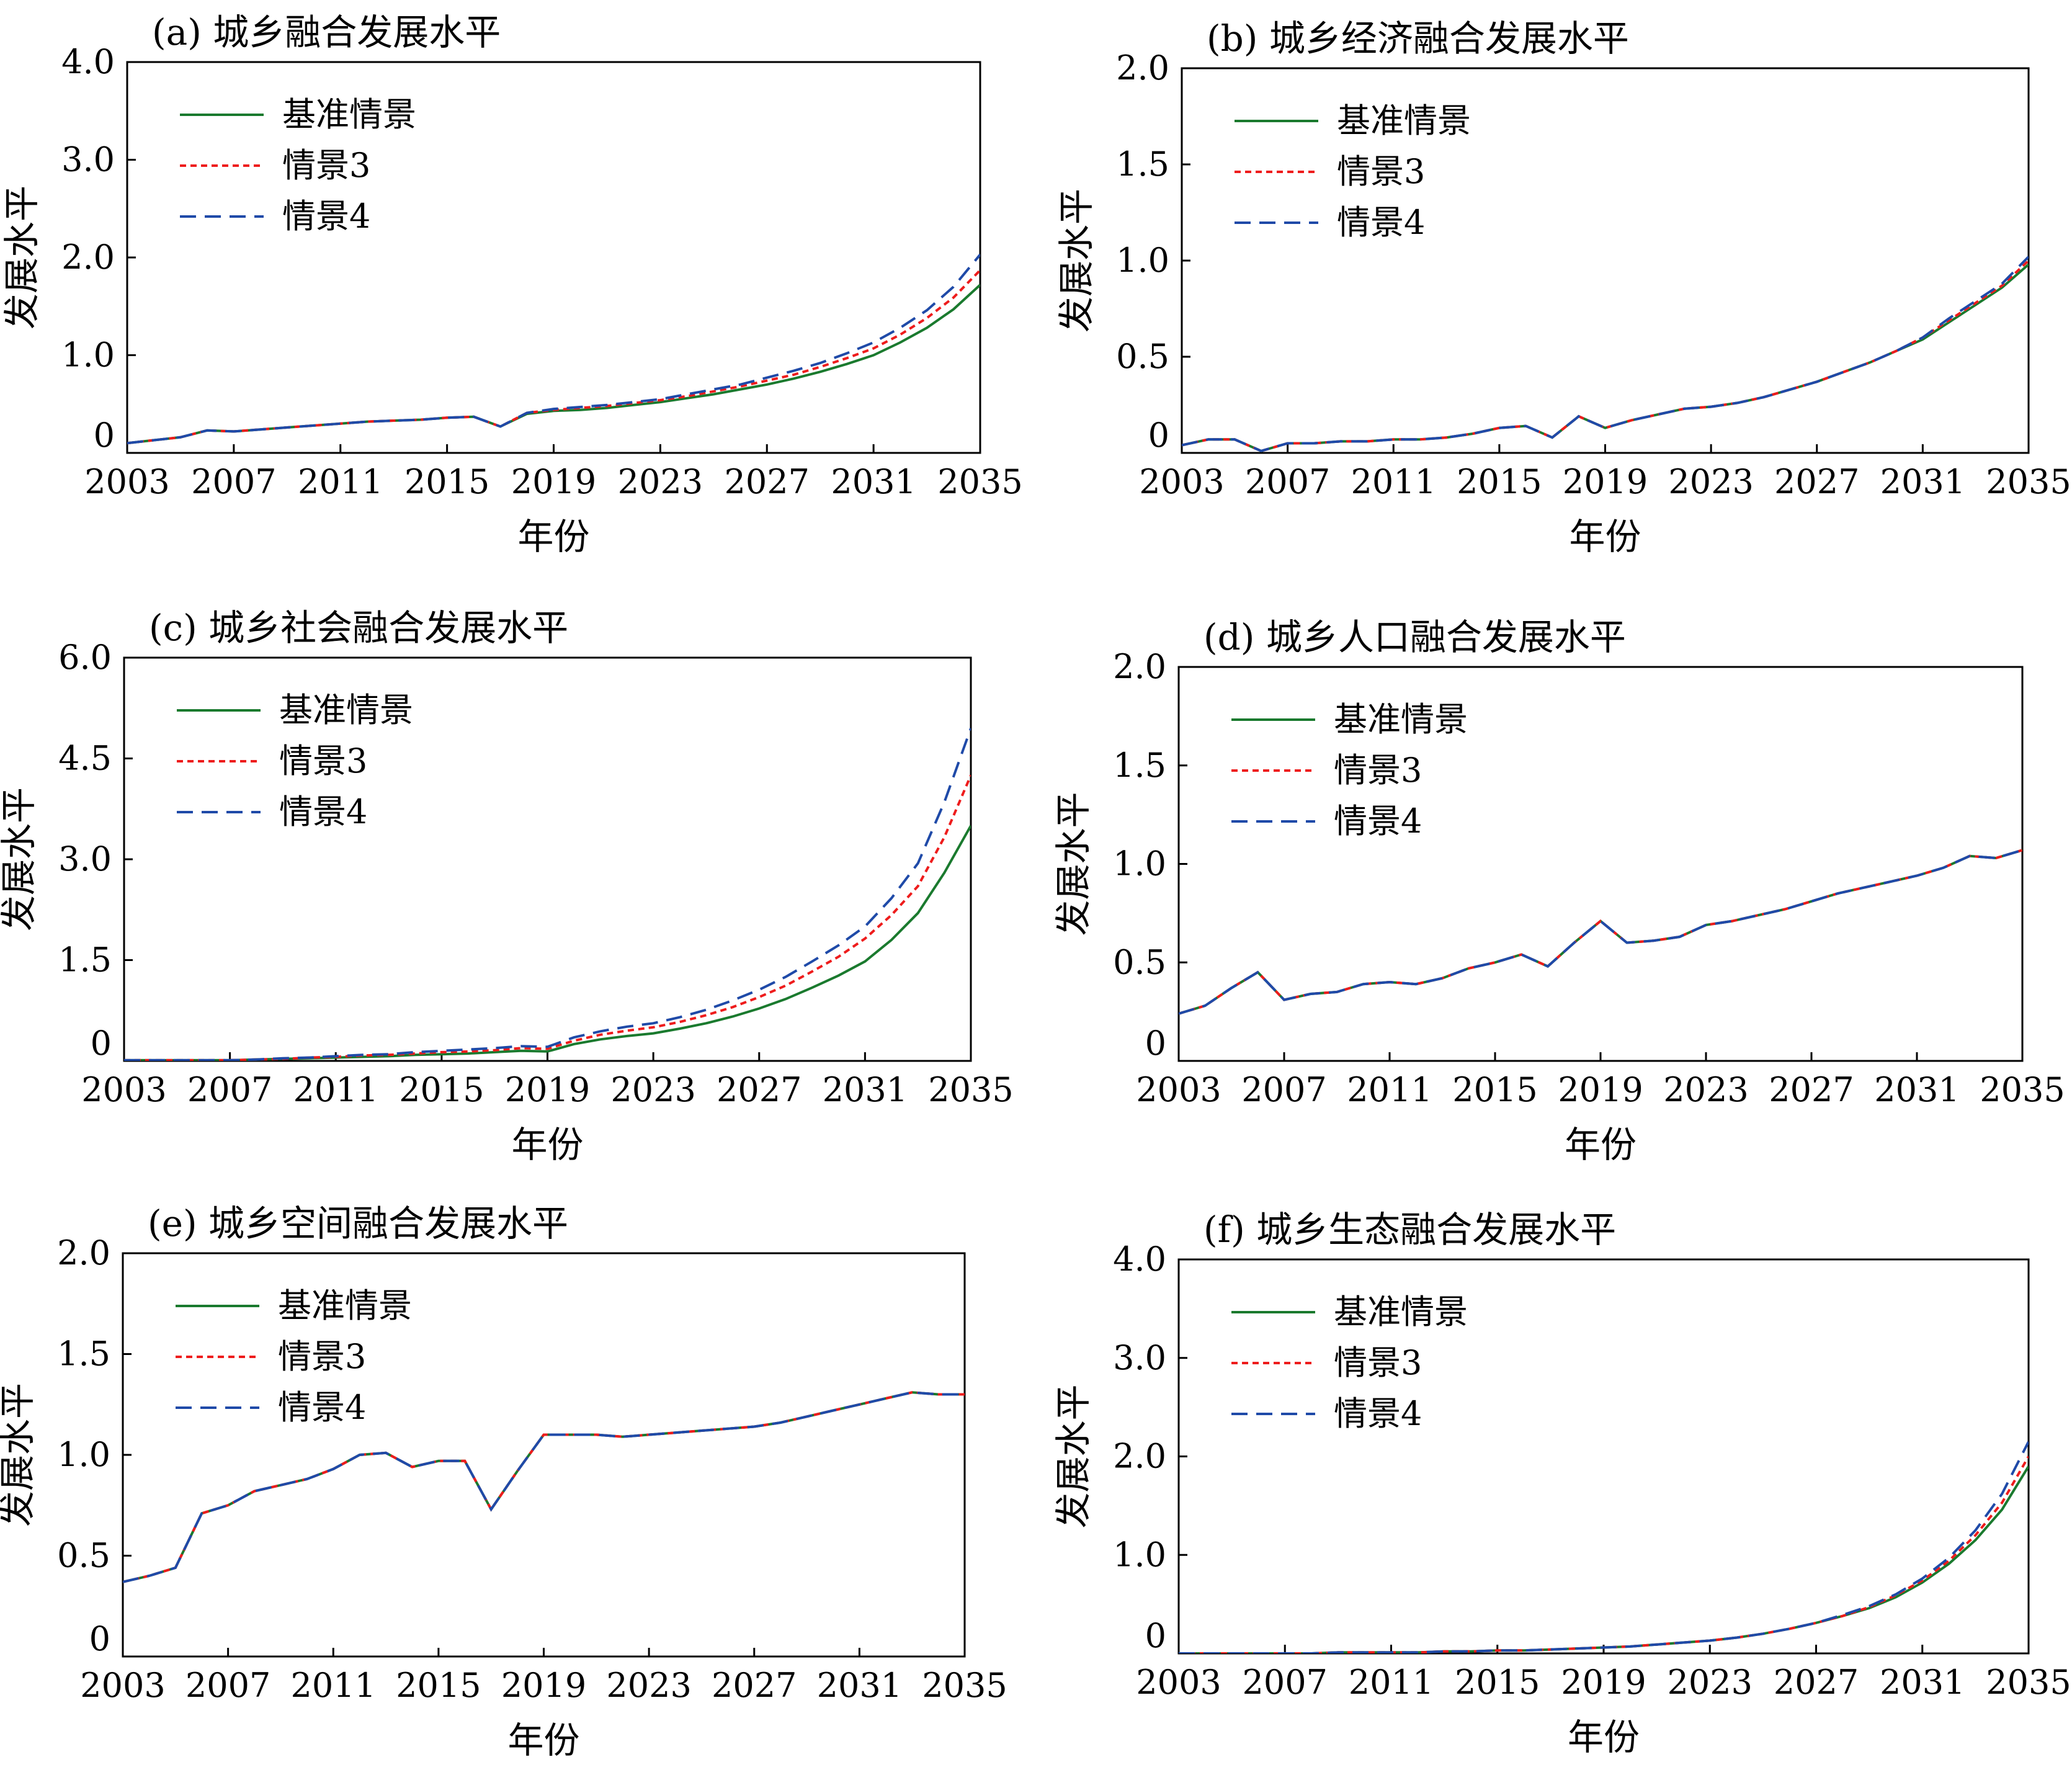 The image size is (2072, 1775). What do you see at coordinates (326, 32) in the screenshot?
I see `chart-title: (a) 城乡融合发展水平` at bounding box center [326, 32].